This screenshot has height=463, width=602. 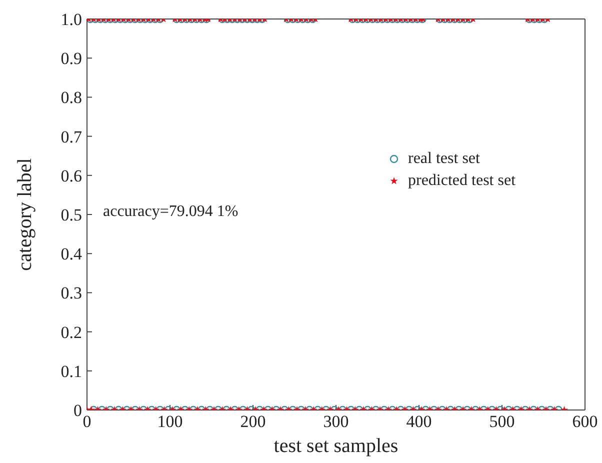 What do you see at coordinates (71, 293) in the screenshot?
I see `y-tick-label: 0.3` at bounding box center [71, 293].